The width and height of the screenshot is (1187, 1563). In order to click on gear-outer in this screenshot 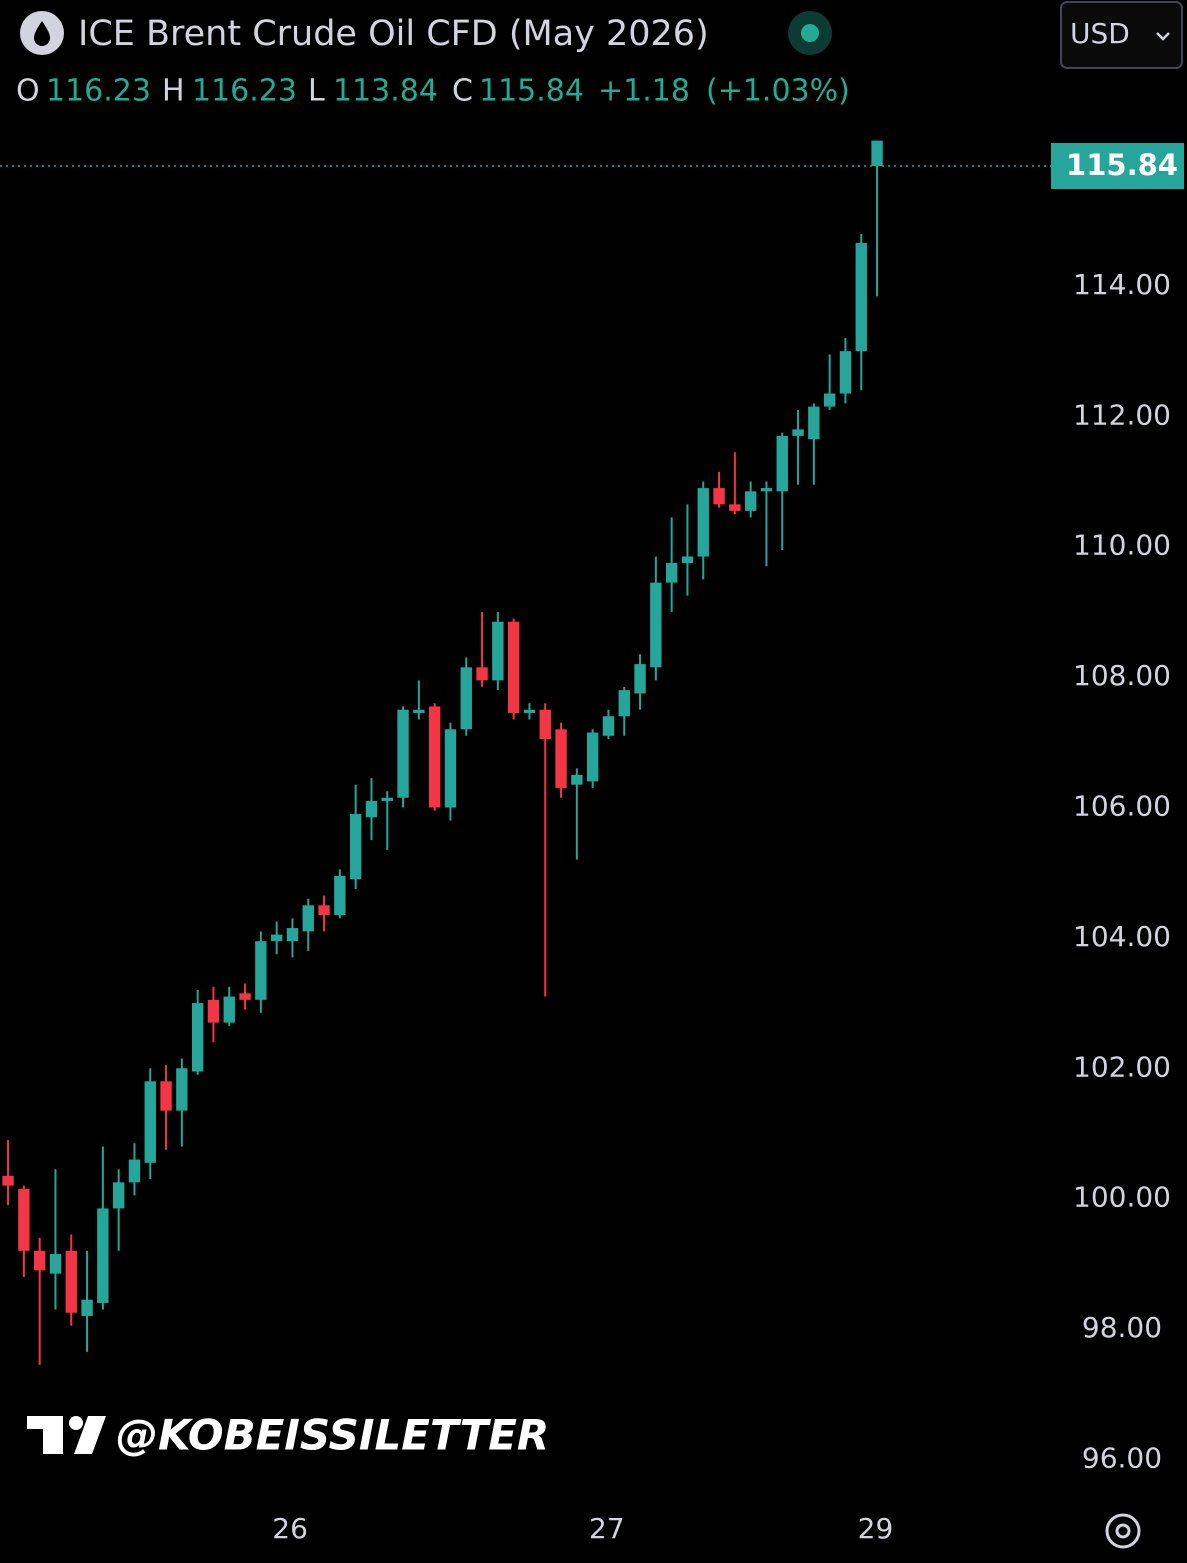, I will do `click(1123, 1531)`.